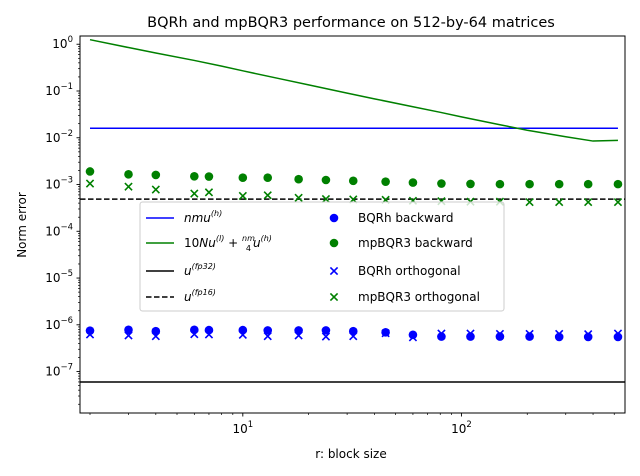 The image size is (640, 476). I want to click on y-tick-label: 10⁻³, so click(59, 184).